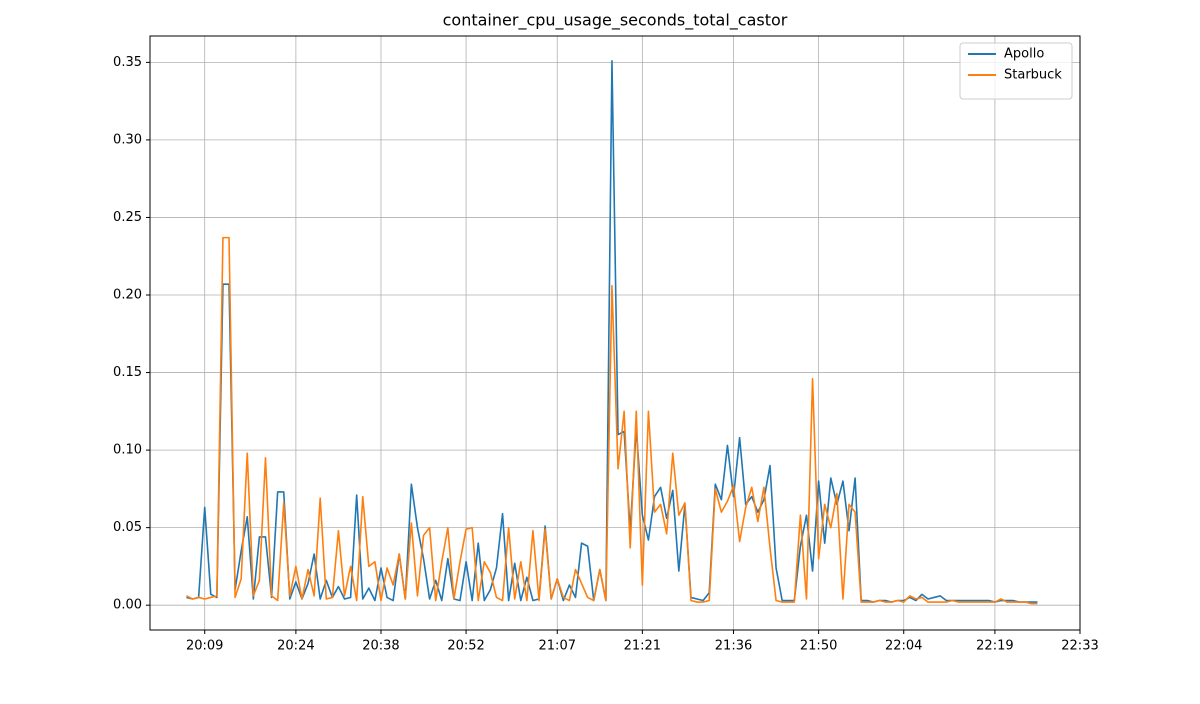  Describe the element at coordinates (295, 646) in the screenshot. I see `x-tick-label: 20:24` at that location.